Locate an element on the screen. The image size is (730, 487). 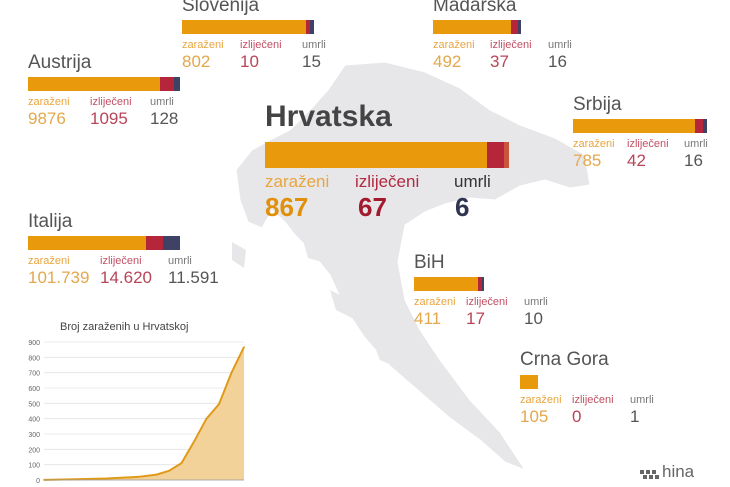
country-name-hrvatska: Hrvatska is located at coordinates (328, 116).